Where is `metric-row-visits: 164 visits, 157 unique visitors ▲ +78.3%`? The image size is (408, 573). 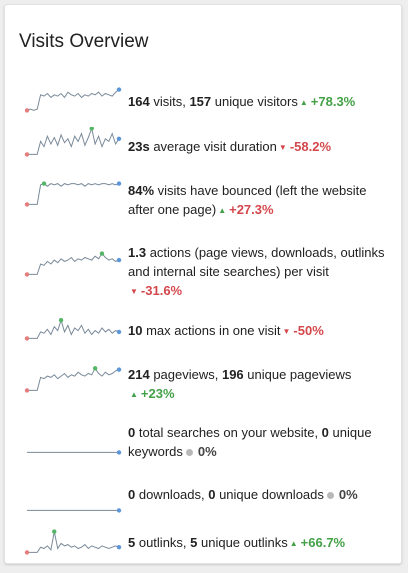 metric-row-visits: 164 visits, 157 unique visitors ▲ +78.3% is located at coordinates (209, 101).